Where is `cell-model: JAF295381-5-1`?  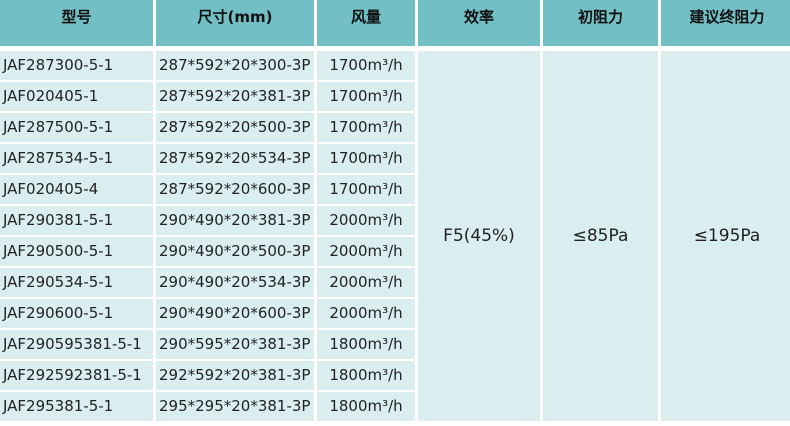
cell-model: JAF295381-5-1 is located at coordinates (76, 406).